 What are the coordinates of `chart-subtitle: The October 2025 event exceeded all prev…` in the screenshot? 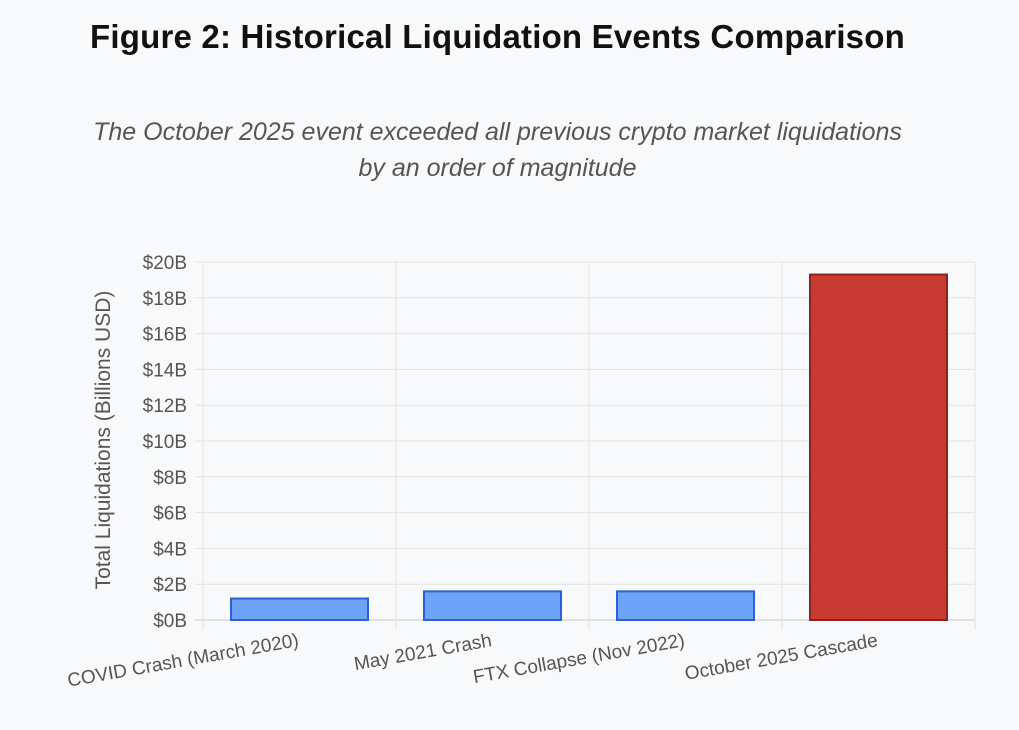 It's located at (497, 150).